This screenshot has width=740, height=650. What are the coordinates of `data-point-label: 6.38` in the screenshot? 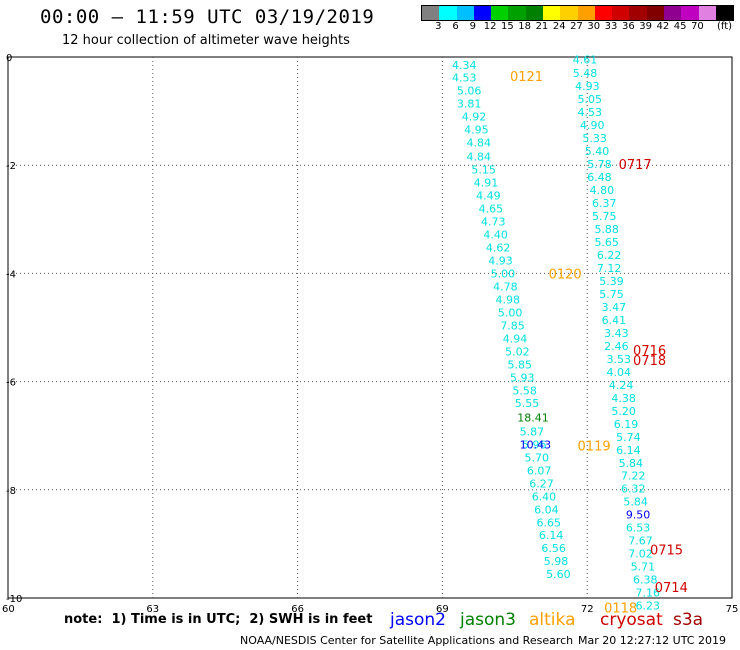 It's located at (645, 580).